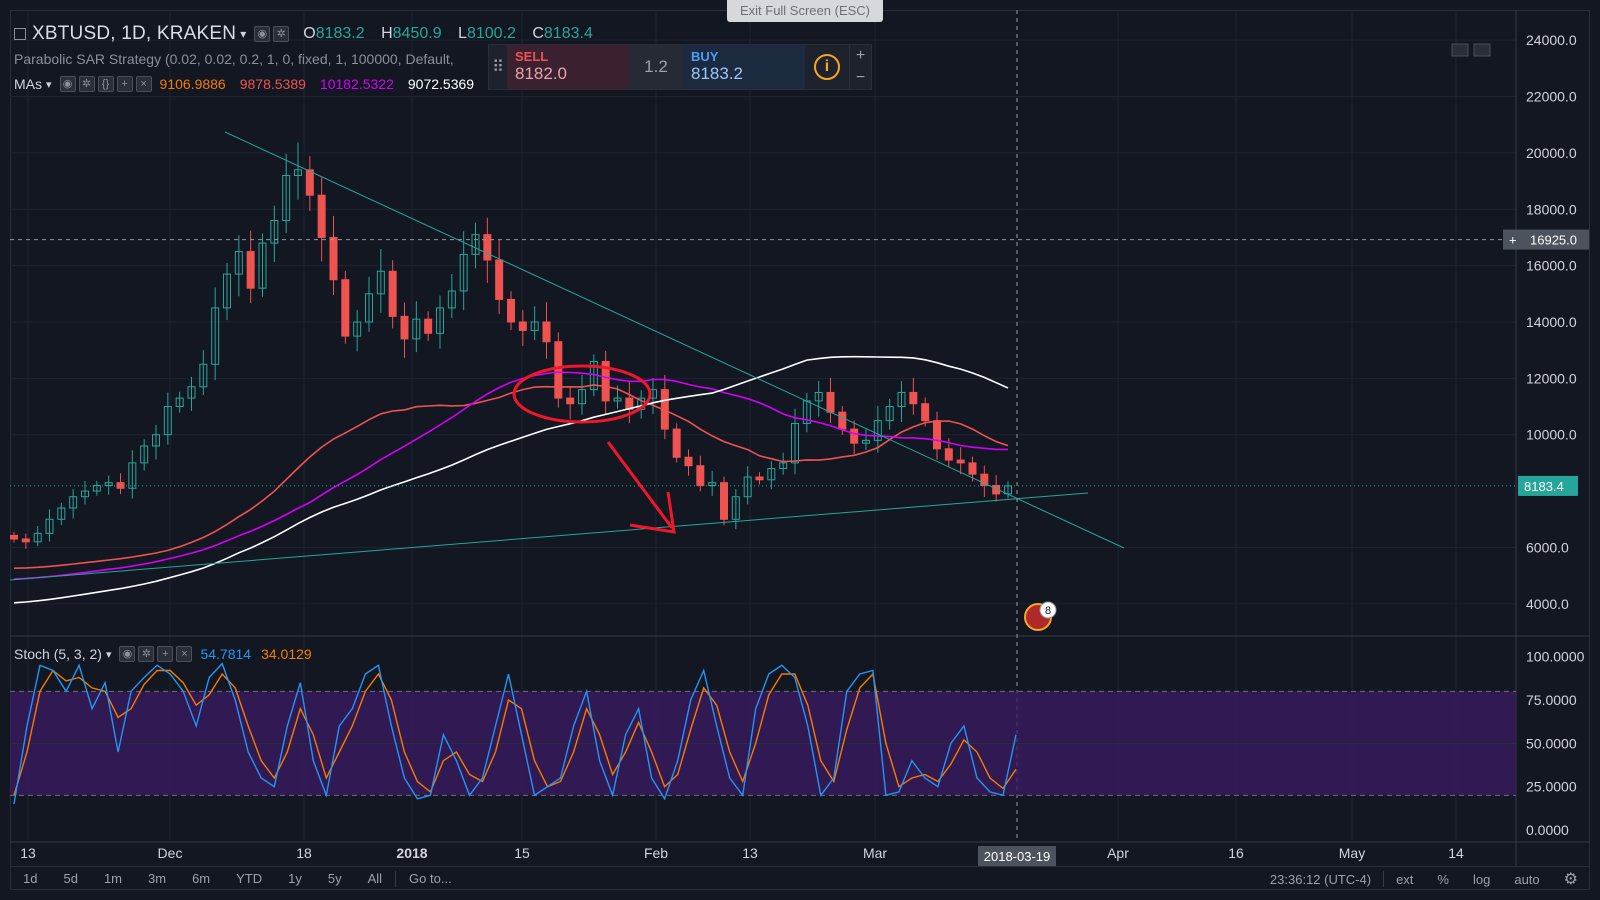 The height and width of the screenshot is (900, 1600). What do you see at coordinates (744, 67) in the screenshot?
I see `buy-button: BUY 8183.2` at bounding box center [744, 67].